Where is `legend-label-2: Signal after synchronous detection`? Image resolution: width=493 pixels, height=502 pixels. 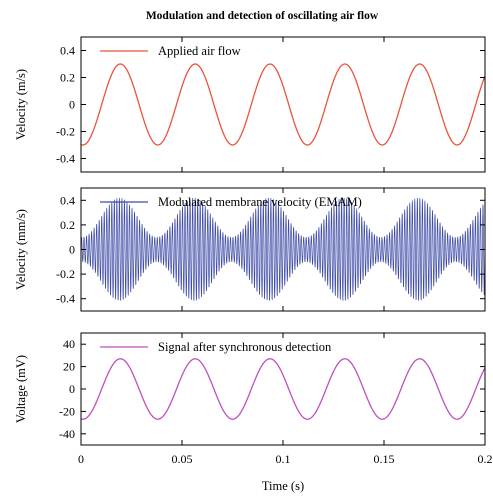 legend-label-2: Signal after synchronous detection is located at coordinates (245, 347).